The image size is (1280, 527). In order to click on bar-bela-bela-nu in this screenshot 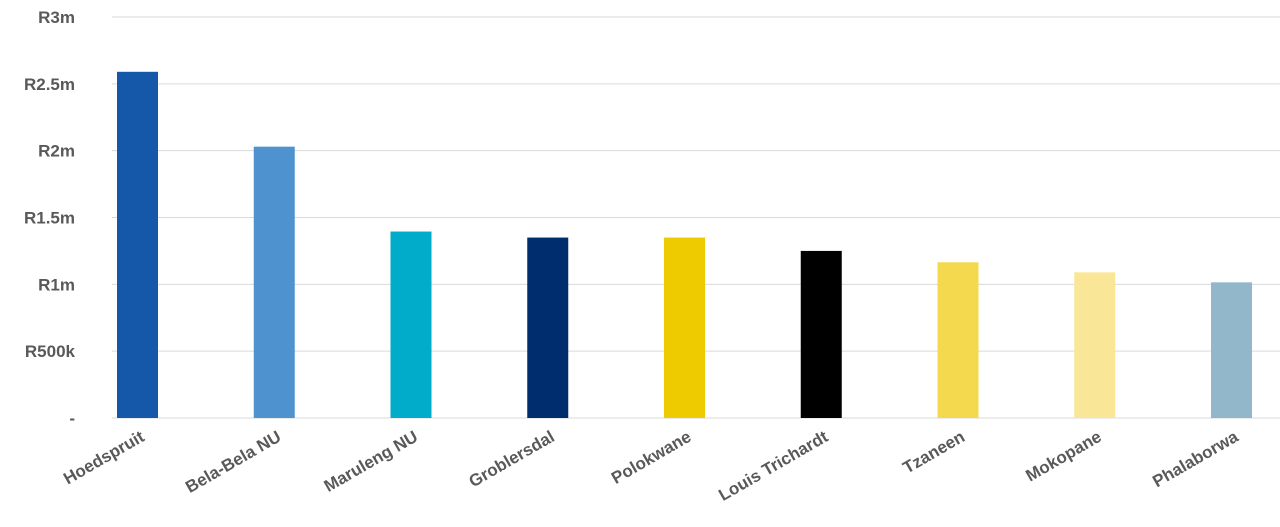, I will do `click(274, 282)`.